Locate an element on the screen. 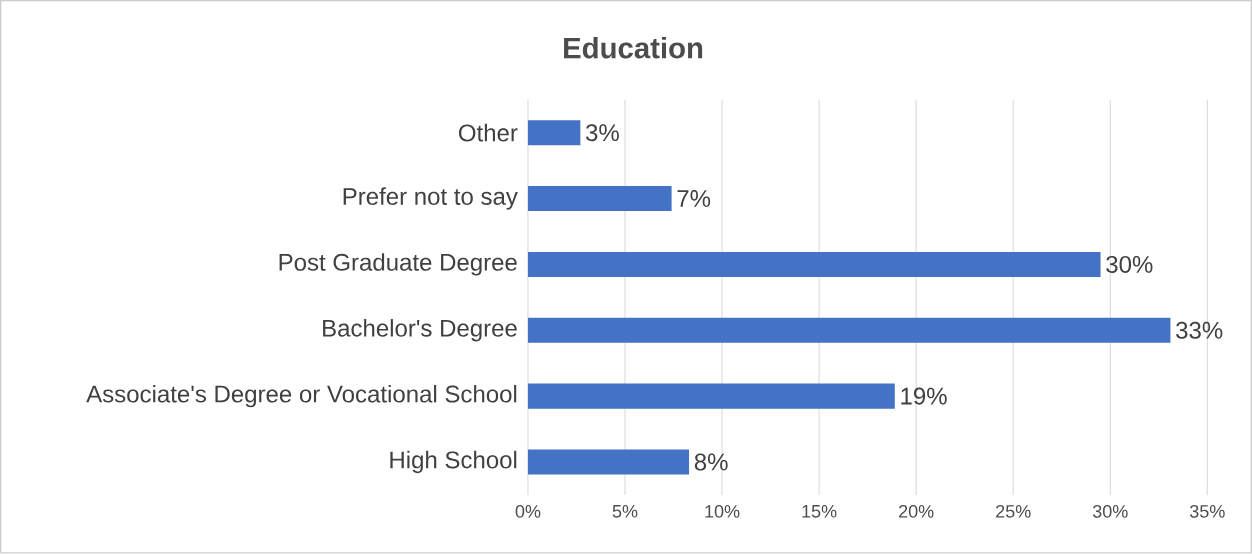 This screenshot has width=1252, height=554. x-tick-label: 20% is located at coordinates (916, 511).